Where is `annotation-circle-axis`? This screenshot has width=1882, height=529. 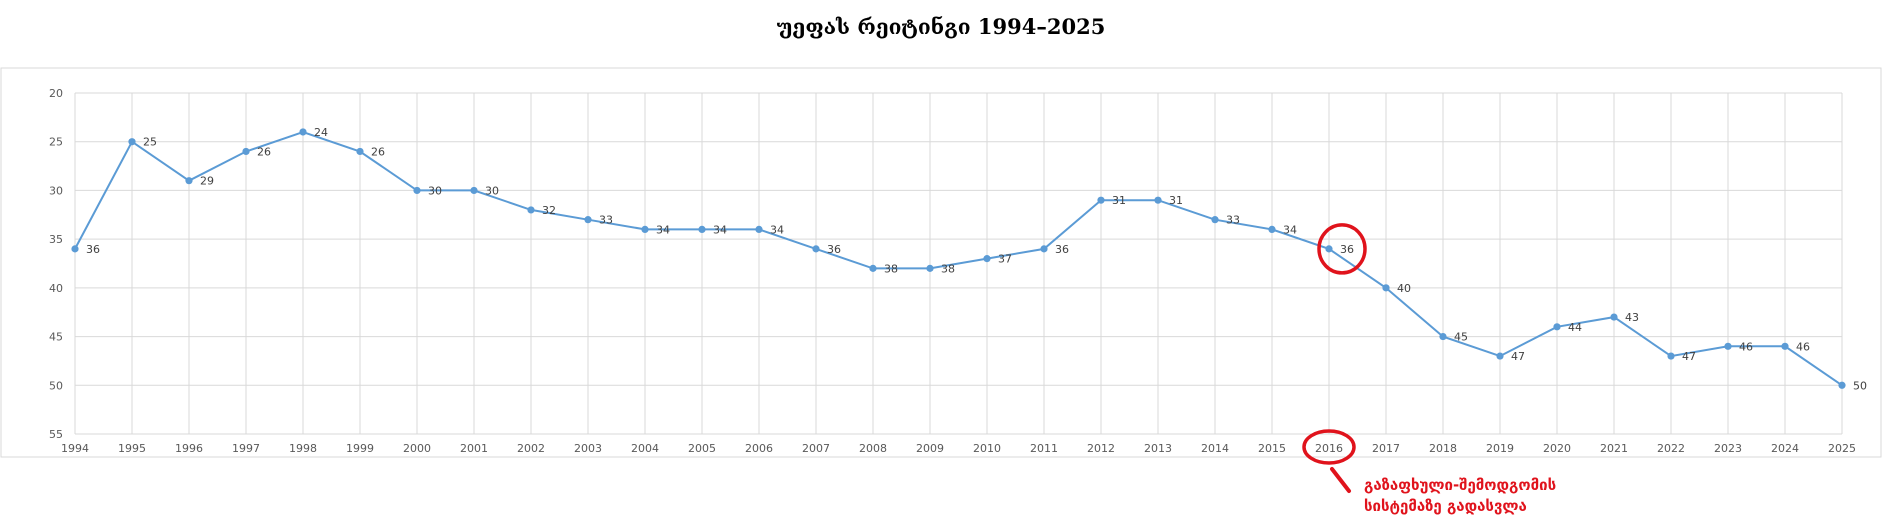
annotation-circle-axis is located at coordinates (1329, 447).